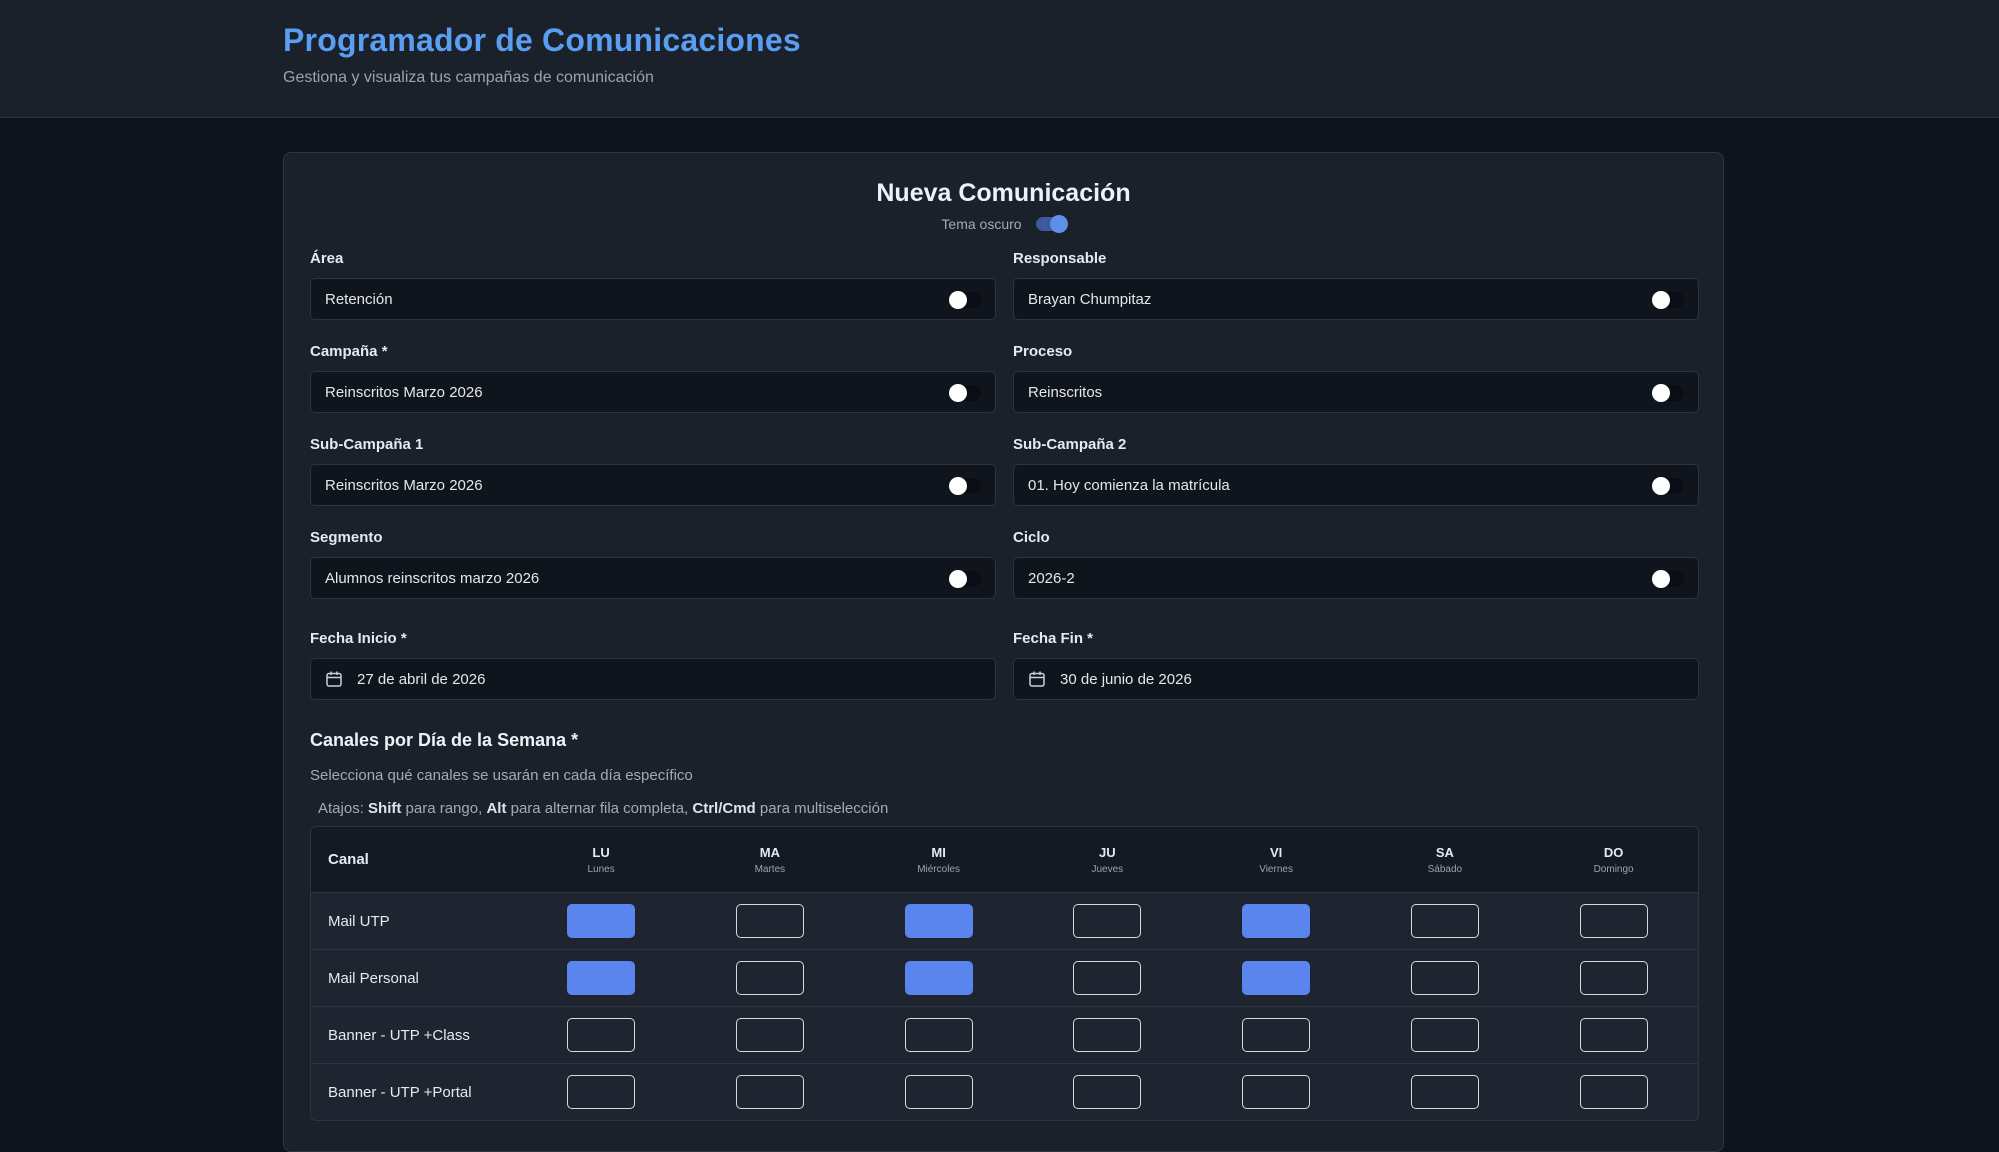  What do you see at coordinates (599, 808) in the screenshot?
I see `shortcut-alt-text: para alternar fila completa,` at bounding box center [599, 808].